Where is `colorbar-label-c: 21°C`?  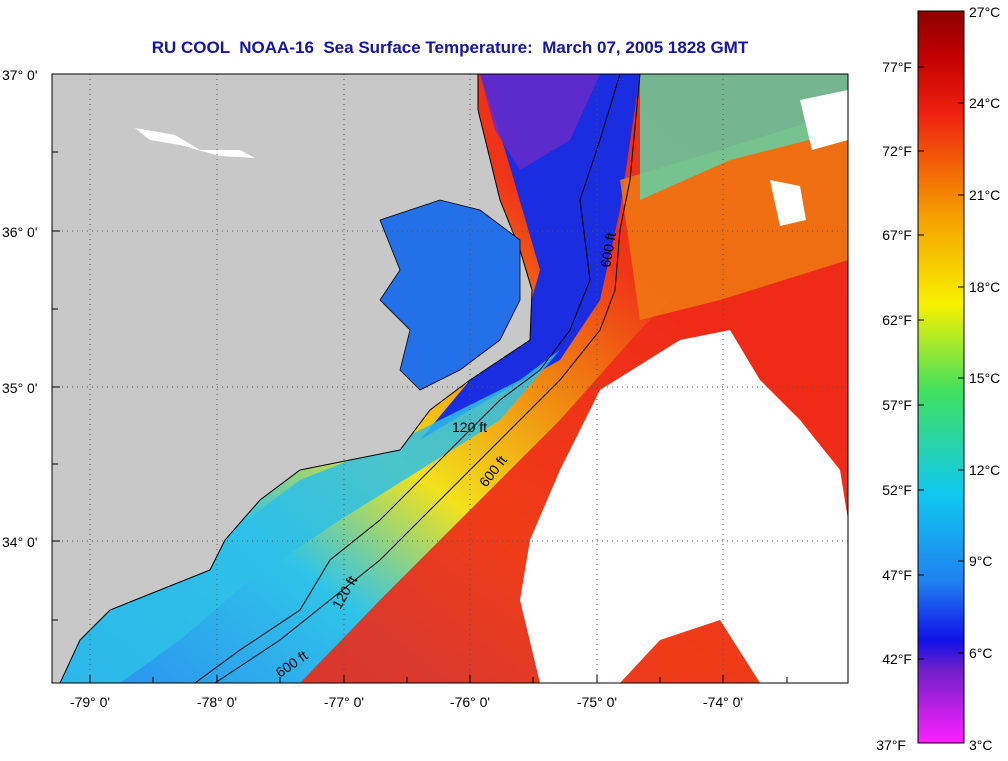
colorbar-label-c: 21°C is located at coordinates (984, 195).